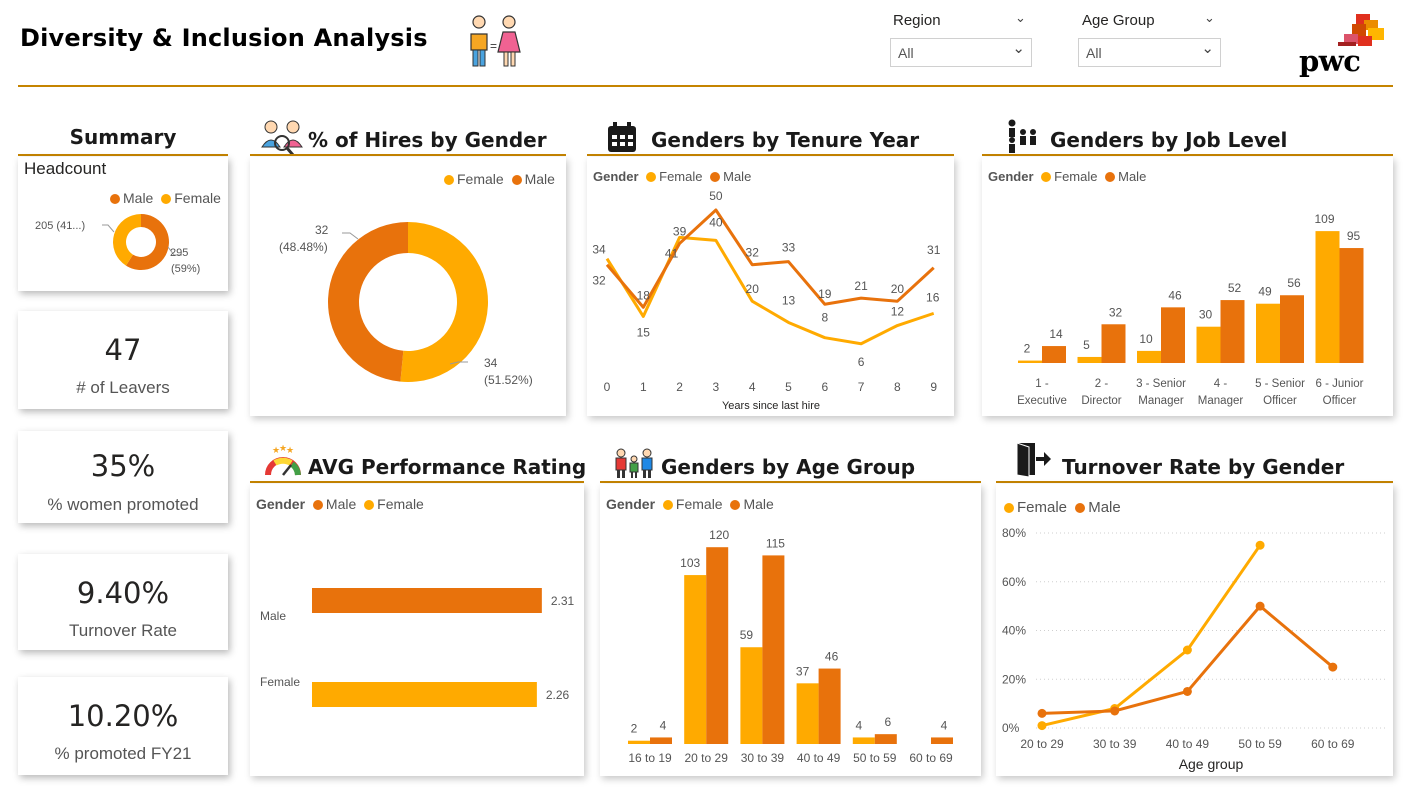 The image size is (1406, 789). I want to click on male-data-label: 295, so click(179, 253).